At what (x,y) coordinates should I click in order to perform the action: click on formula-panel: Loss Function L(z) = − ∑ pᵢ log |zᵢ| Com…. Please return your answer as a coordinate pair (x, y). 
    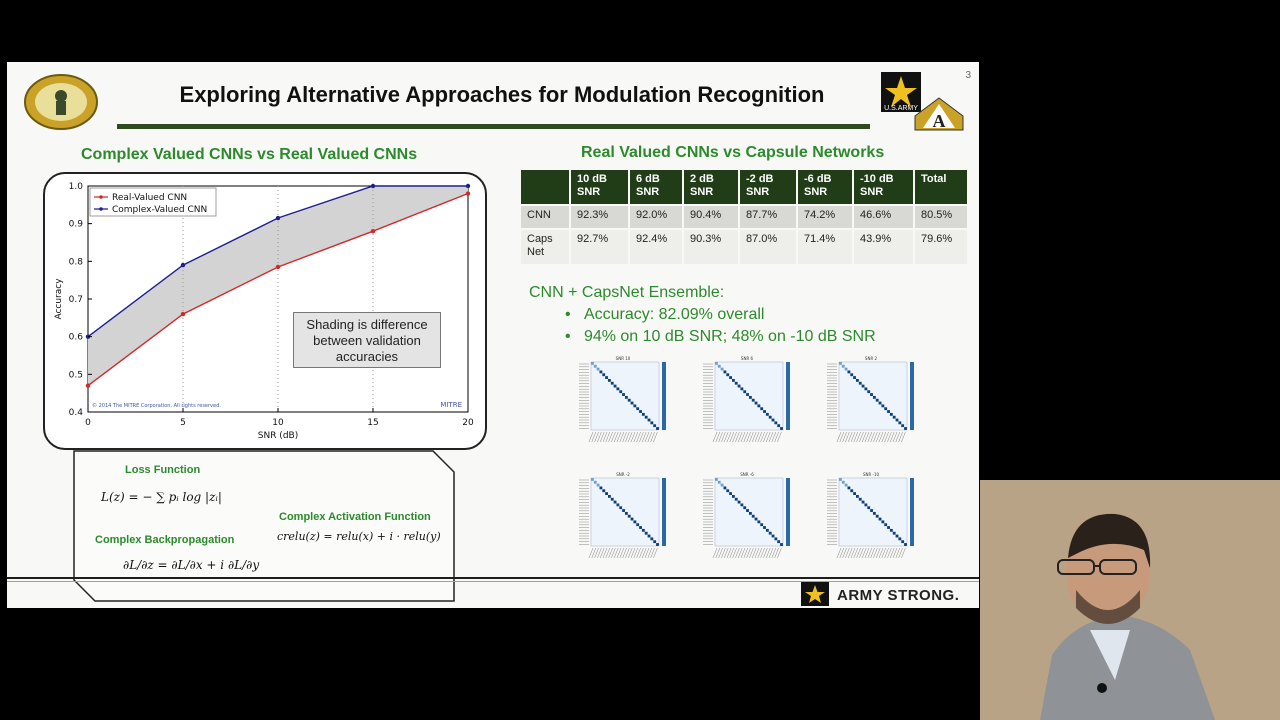
    Looking at the image, I should click on (264, 526).